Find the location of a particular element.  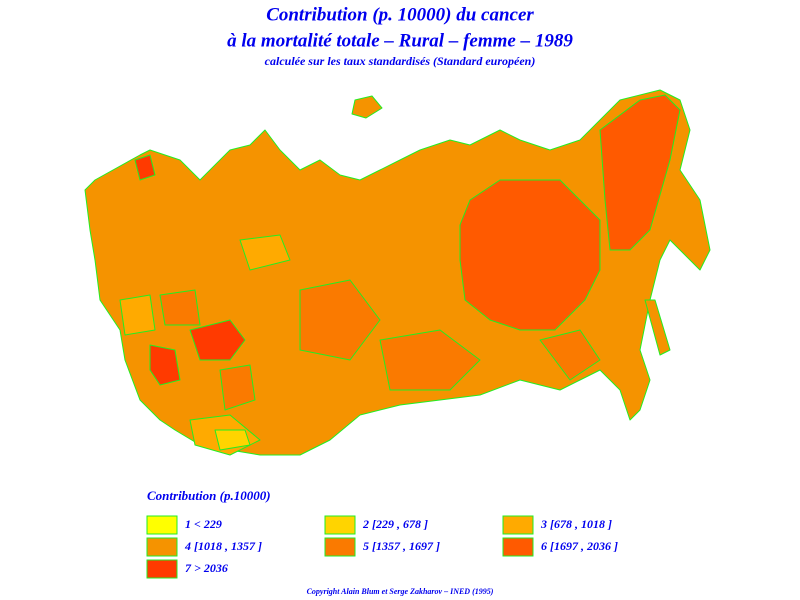

legend-label: 3 [678 , 1018 ] is located at coordinates (576, 524).